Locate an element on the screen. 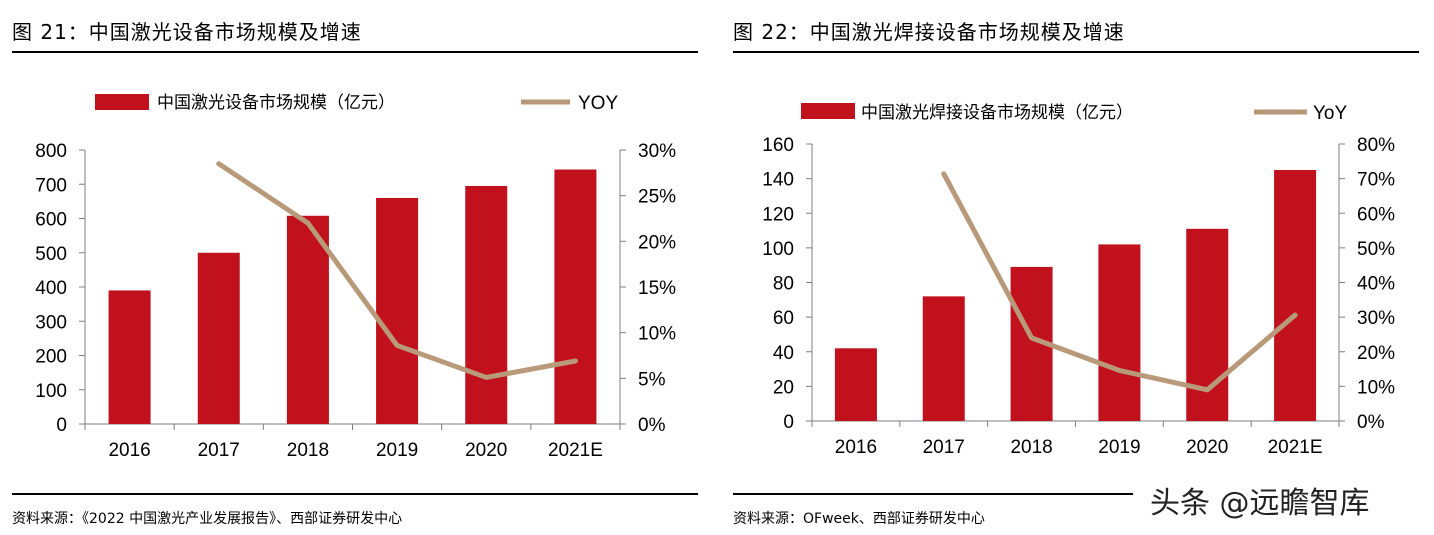  legend-label-bar: 中国激光设备市场规模（亿元） is located at coordinates (276, 103).